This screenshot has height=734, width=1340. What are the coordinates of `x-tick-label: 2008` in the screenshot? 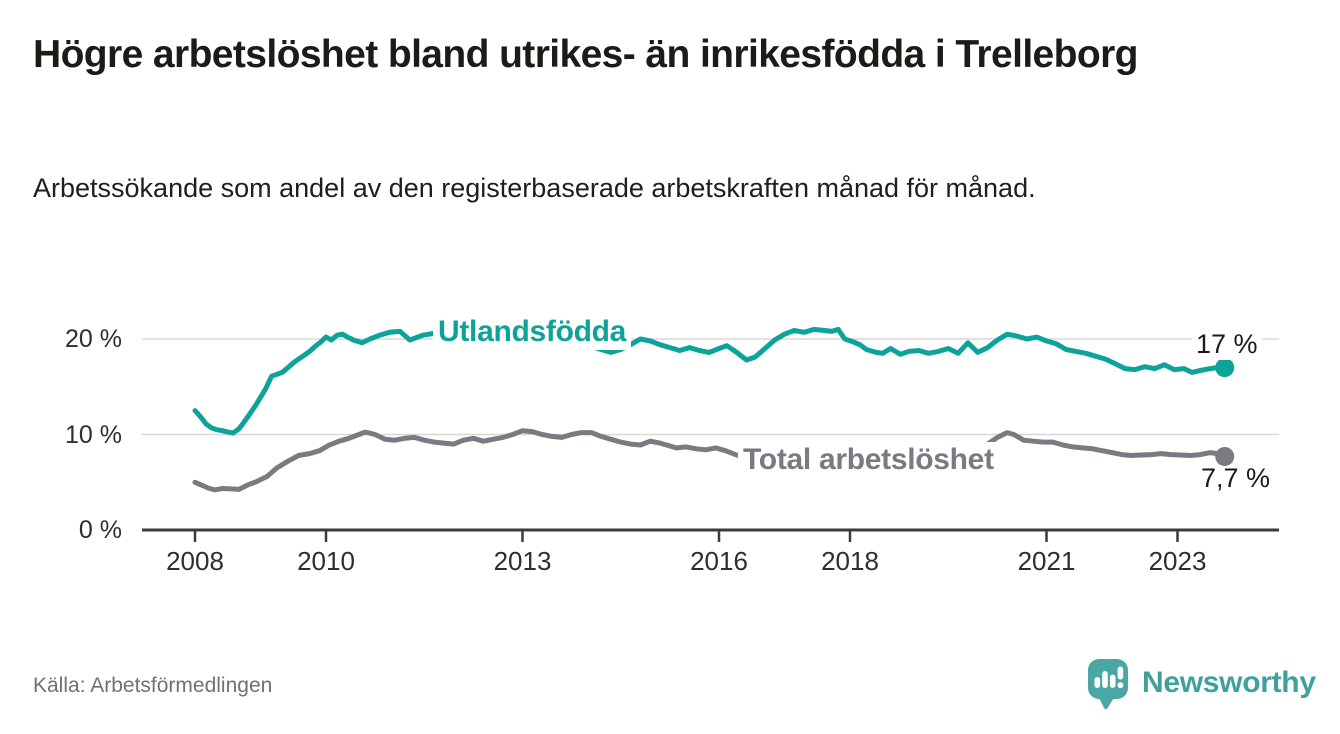 It's located at (195, 561).